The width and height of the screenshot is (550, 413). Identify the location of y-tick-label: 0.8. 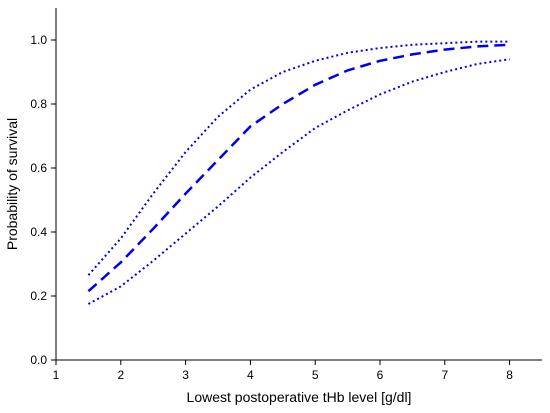
(38, 104).